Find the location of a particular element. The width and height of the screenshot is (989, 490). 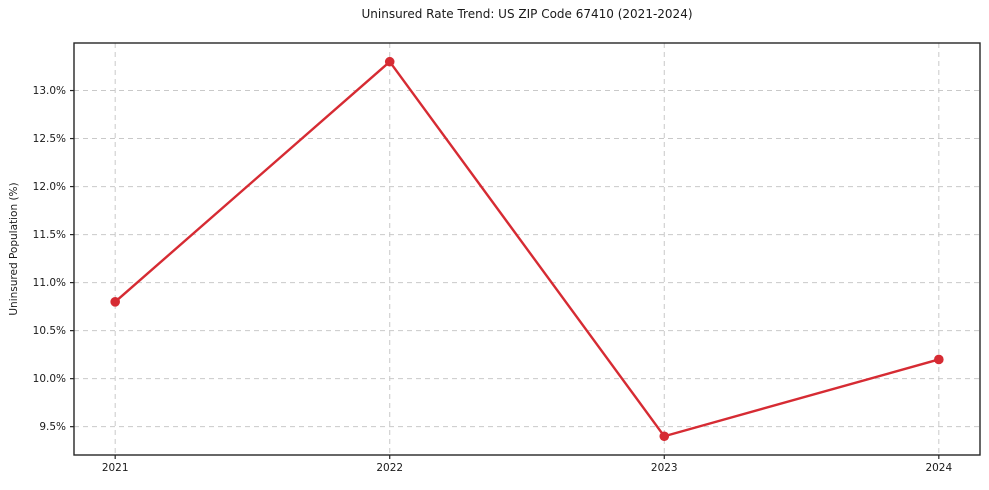

data-point-2021 is located at coordinates (115, 302).